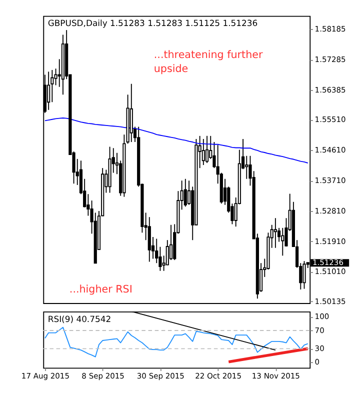 Image resolution: width=350 pixels, height=400 pixels. I want to click on y-tick-label: 1.50135, so click(330, 301).